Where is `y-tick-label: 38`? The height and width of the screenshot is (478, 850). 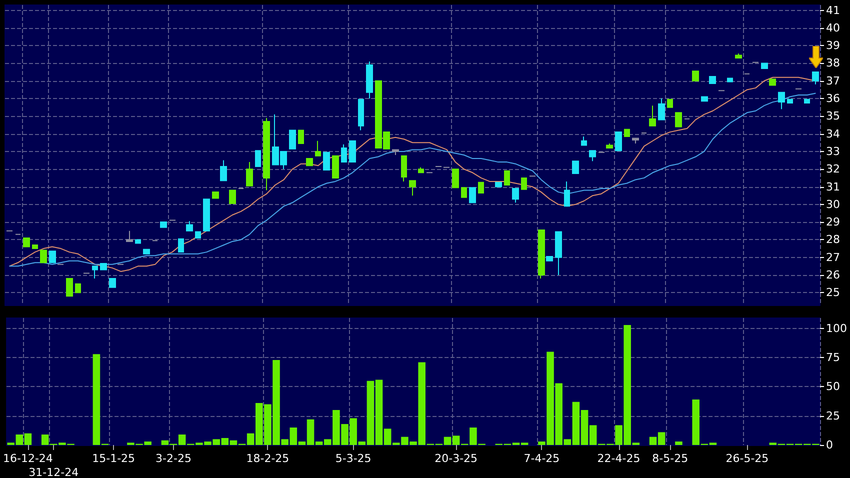 y-tick-label: 38 is located at coordinates (833, 63).